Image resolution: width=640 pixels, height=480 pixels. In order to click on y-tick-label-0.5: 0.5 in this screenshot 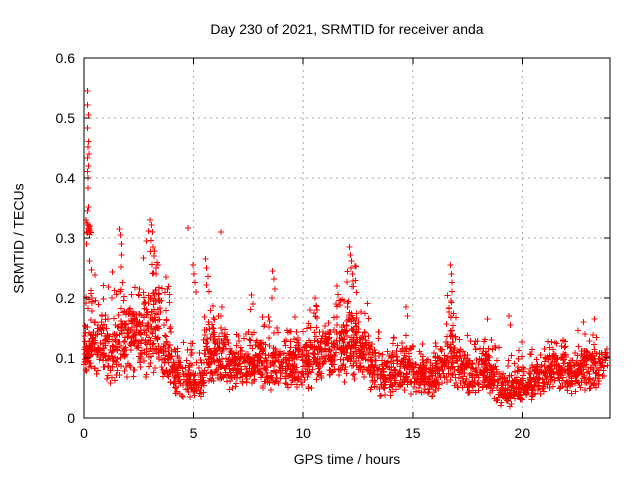, I will do `click(66, 118)`.